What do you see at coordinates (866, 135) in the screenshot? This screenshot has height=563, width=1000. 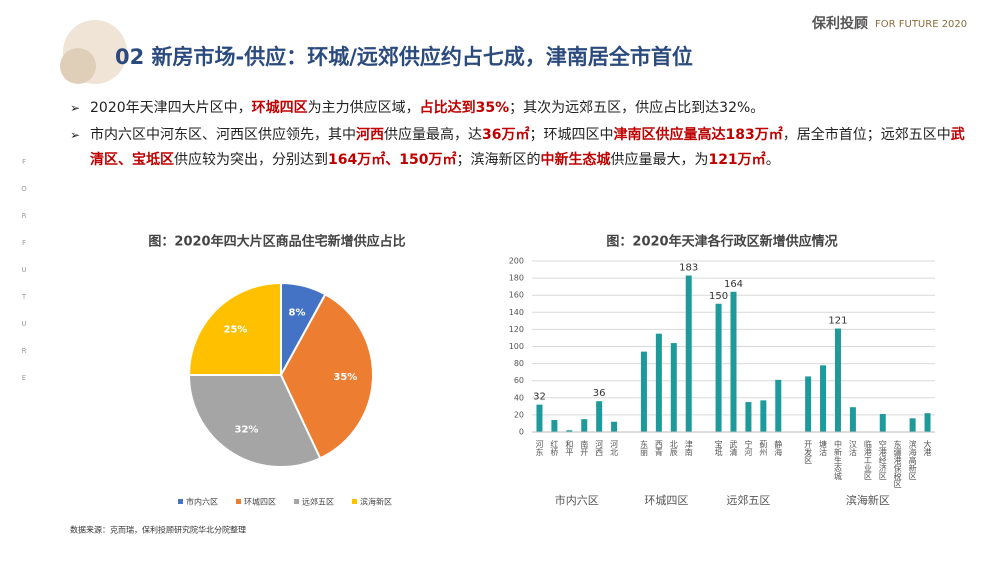 I see `text: ，居全市首位；远郊五区中` at bounding box center [866, 135].